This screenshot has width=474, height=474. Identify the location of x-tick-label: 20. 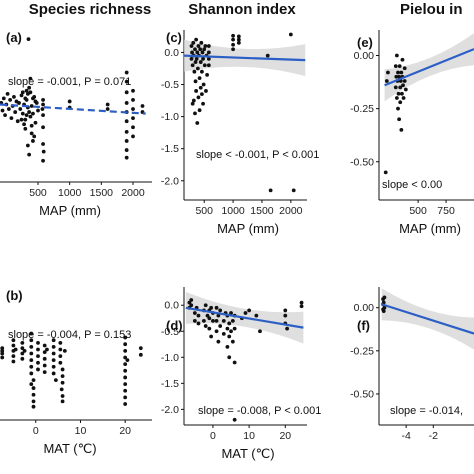
(285, 436).